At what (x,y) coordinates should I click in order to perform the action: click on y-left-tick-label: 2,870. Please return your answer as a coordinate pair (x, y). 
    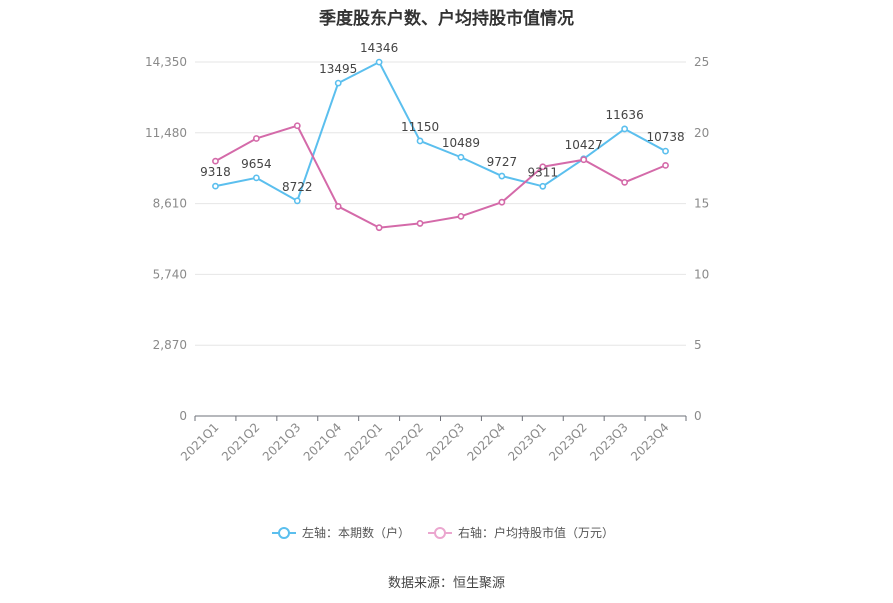
    Looking at the image, I should click on (170, 345).